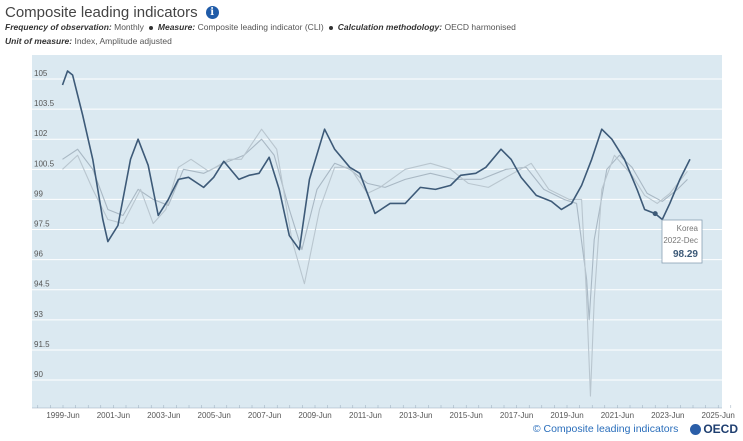  Describe the element at coordinates (176, 27) in the screenshot. I see `measure-label: Measure:` at that location.